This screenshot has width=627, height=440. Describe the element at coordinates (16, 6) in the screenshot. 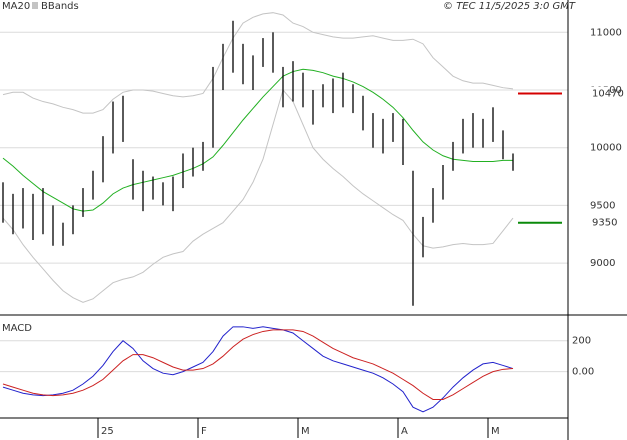

I see `legend-label: MA20` at that location.